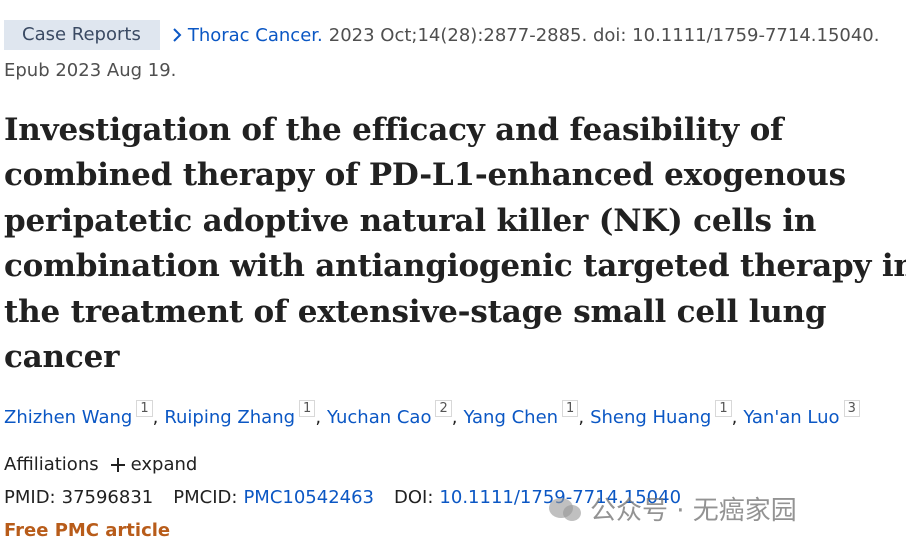 This screenshot has height=555, width=906. I want to click on title-line: cancer, so click(62, 357).